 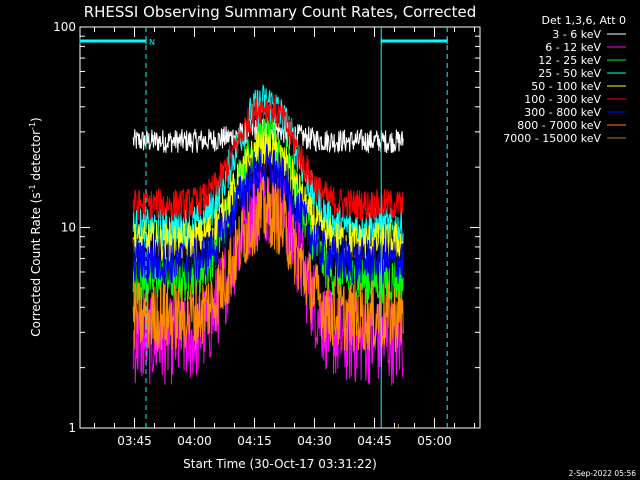 What do you see at coordinates (559, 125) in the screenshot?
I see `legend-label-8: 800 - 7000 keV` at bounding box center [559, 125].